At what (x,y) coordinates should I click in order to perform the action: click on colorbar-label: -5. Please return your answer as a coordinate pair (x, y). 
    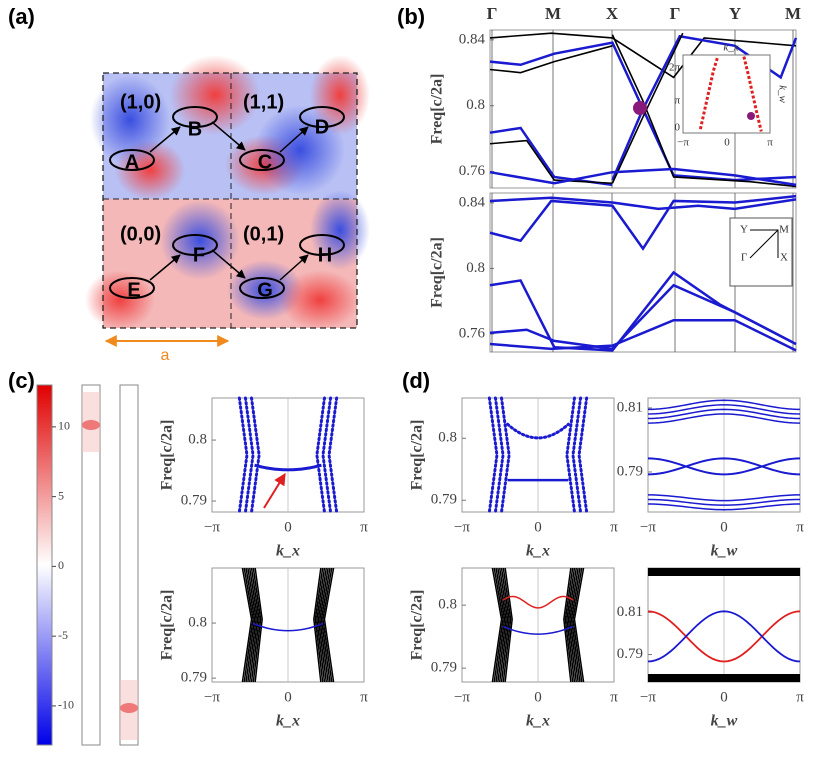
    Looking at the image, I should click on (63, 635).